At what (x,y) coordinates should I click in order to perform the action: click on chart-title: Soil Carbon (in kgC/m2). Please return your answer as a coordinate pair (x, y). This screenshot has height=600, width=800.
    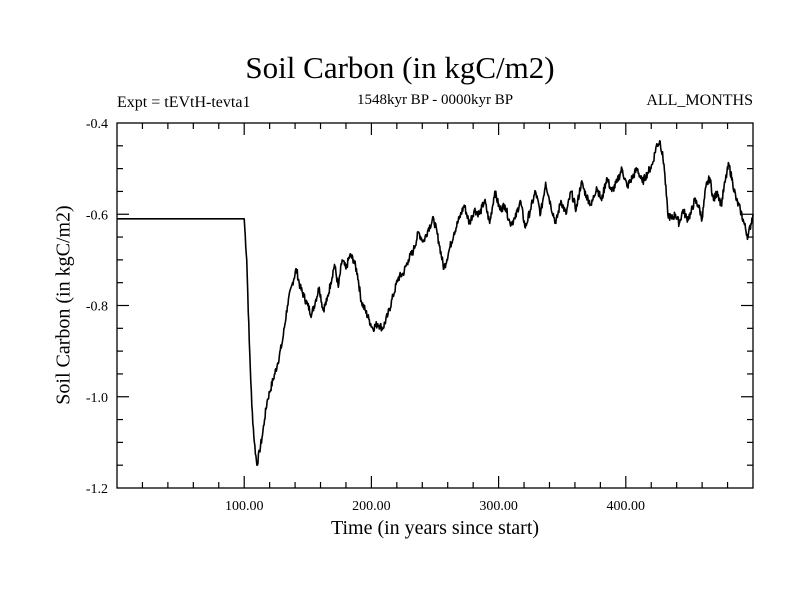
    Looking at the image, I should click on (400, 67).